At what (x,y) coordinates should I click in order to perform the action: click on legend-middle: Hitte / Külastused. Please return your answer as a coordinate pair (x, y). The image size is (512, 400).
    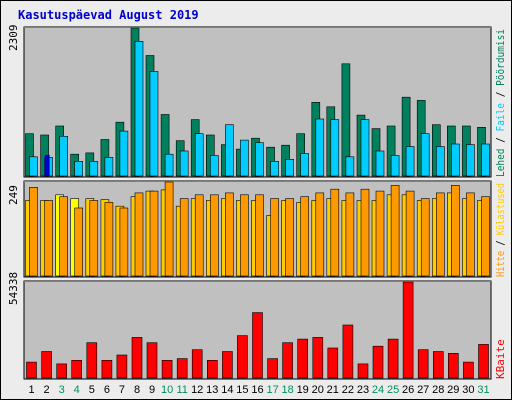
    Looking at the image, I should click on (500, 230).